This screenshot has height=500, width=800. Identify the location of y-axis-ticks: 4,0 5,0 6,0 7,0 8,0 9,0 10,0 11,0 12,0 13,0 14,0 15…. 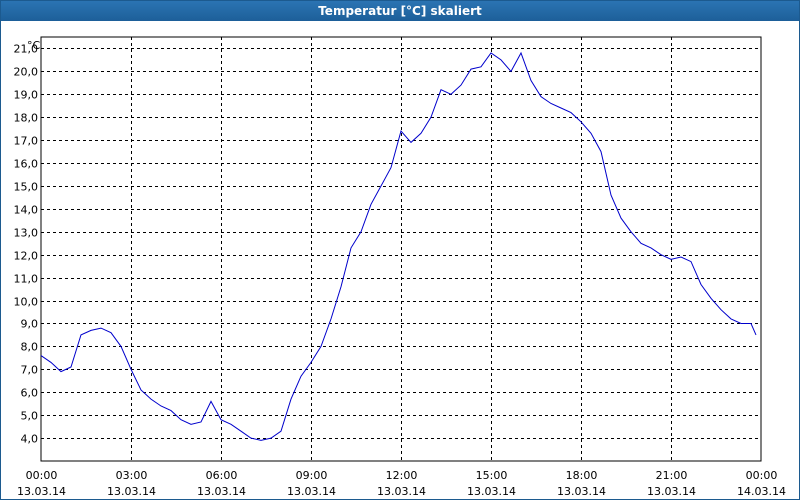
(26, 244).